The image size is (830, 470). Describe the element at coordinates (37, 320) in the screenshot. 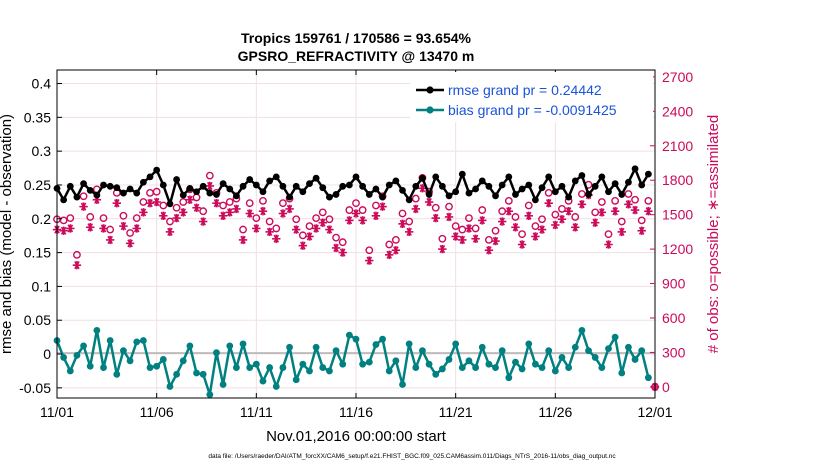

I see `y-tick-label: 0.05` at that location.